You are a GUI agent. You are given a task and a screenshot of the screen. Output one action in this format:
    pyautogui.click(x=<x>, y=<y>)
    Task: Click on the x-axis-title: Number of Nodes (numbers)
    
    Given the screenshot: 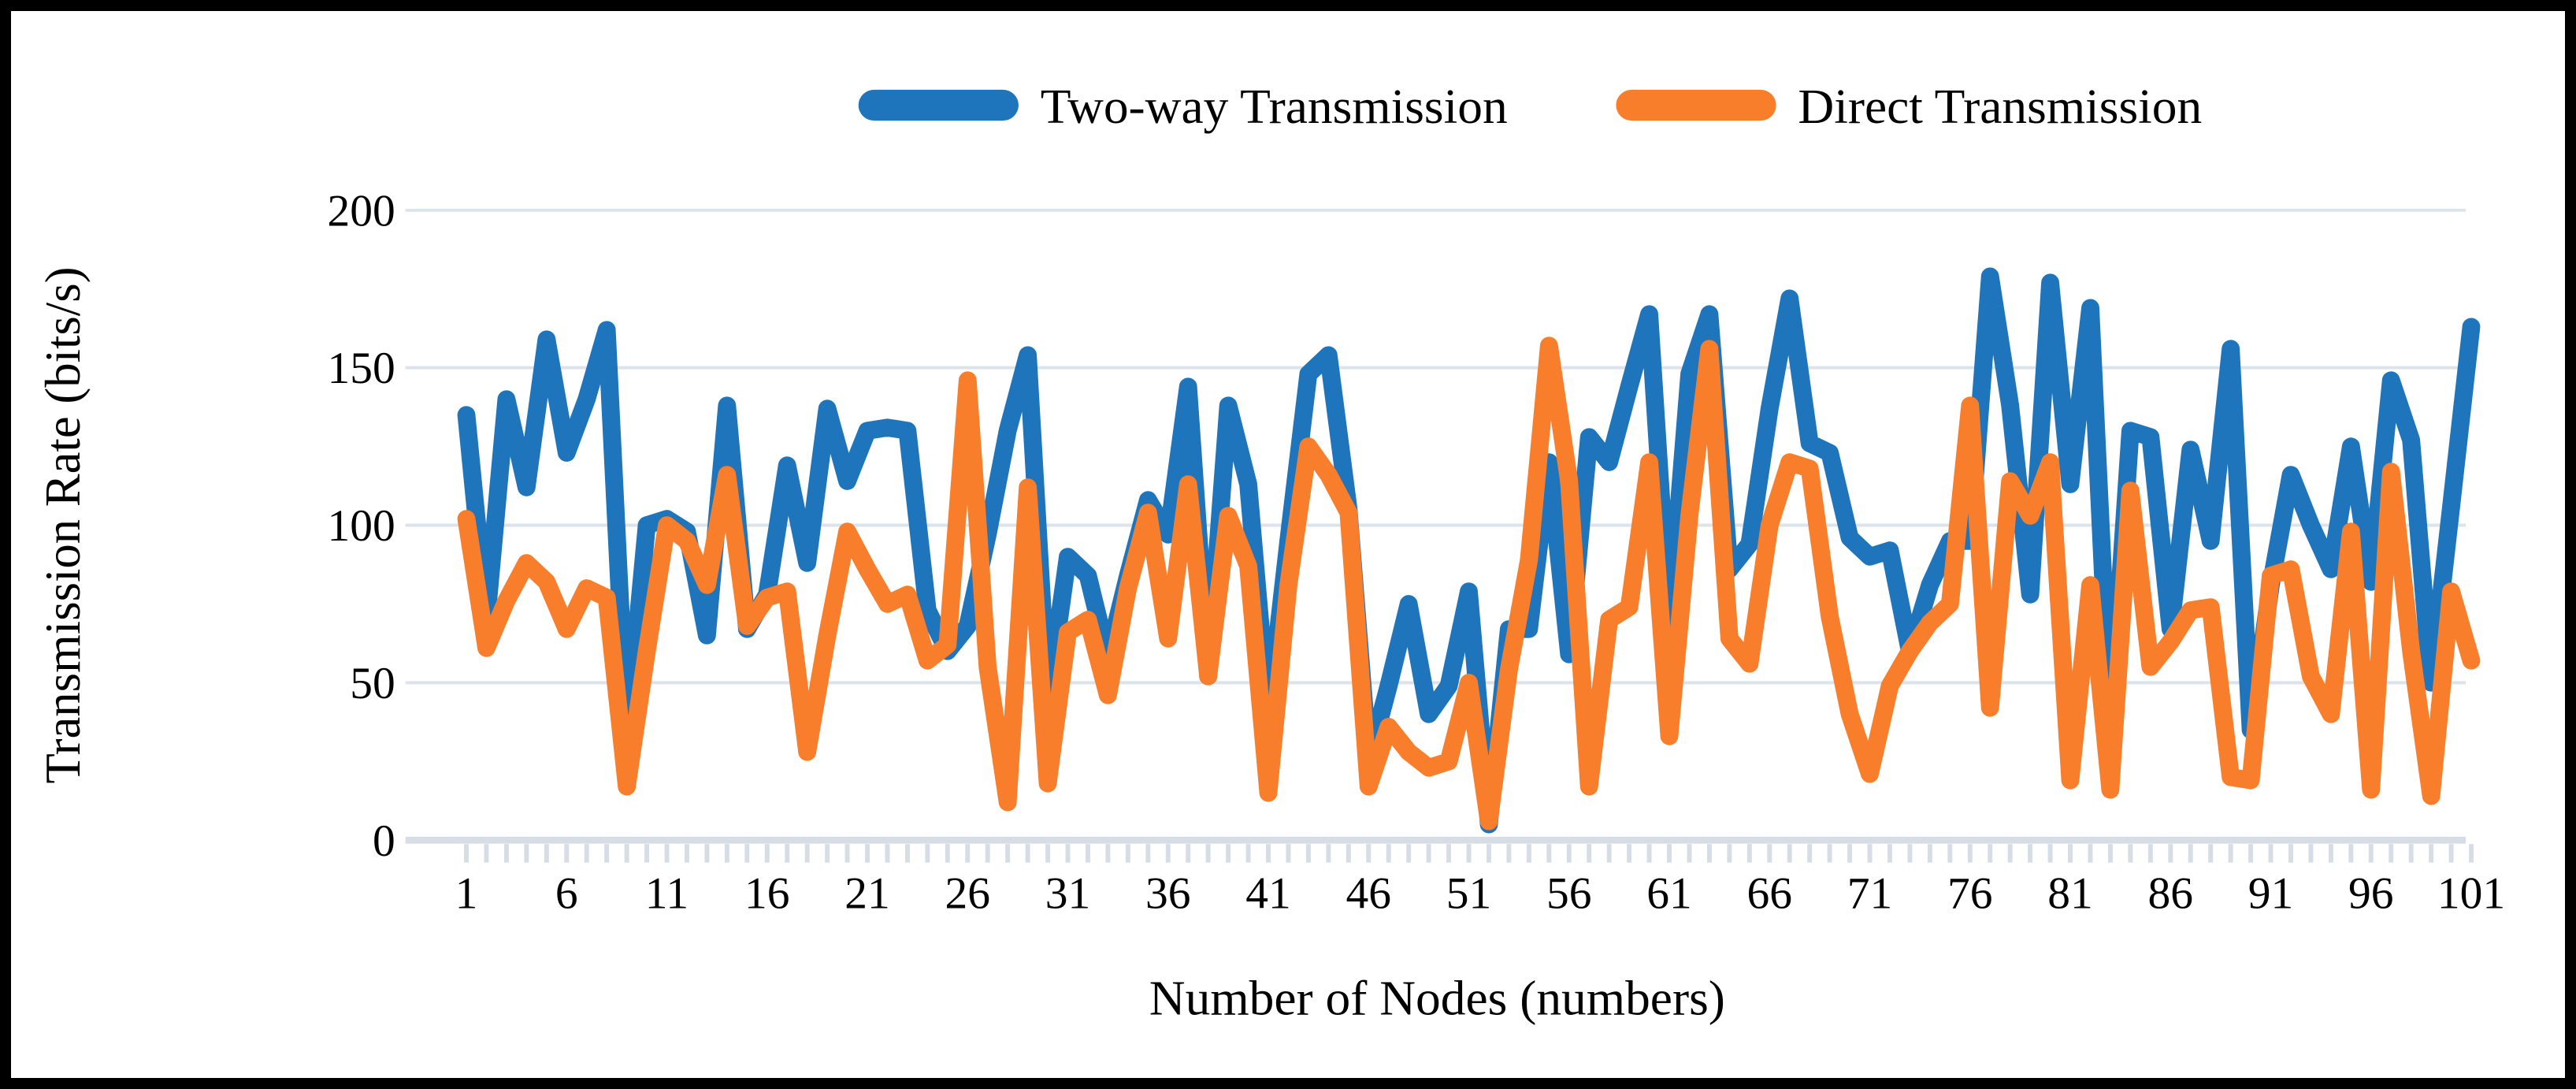 What is the action you would take?
    pyautogui.click(x=1437, y=999)
    